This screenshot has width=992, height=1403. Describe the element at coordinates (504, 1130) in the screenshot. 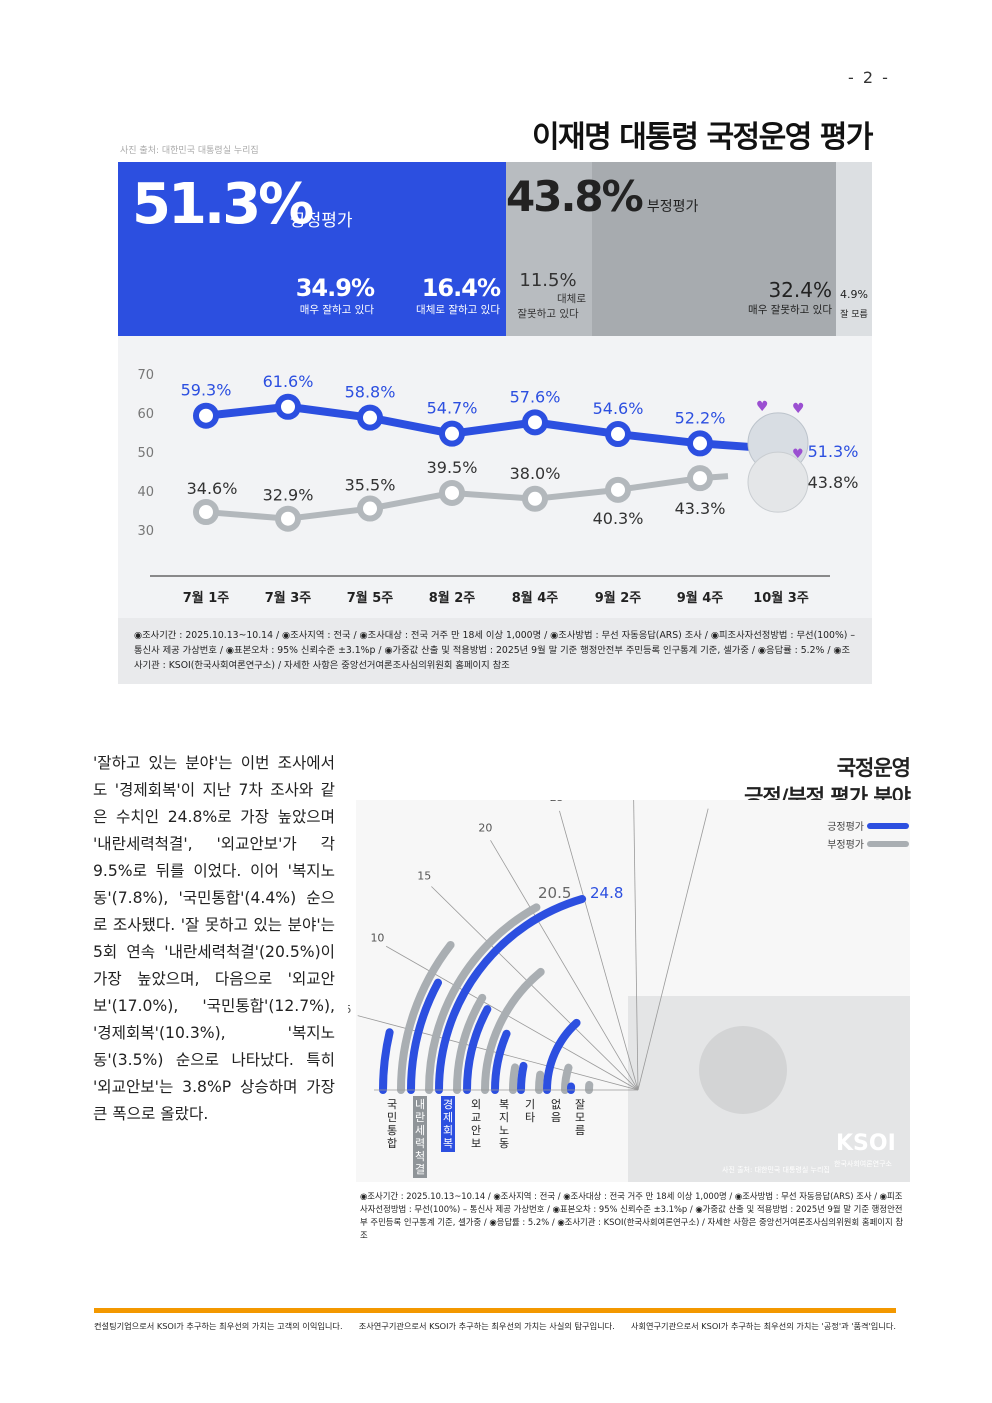

I see `category-char: 노` at that location.